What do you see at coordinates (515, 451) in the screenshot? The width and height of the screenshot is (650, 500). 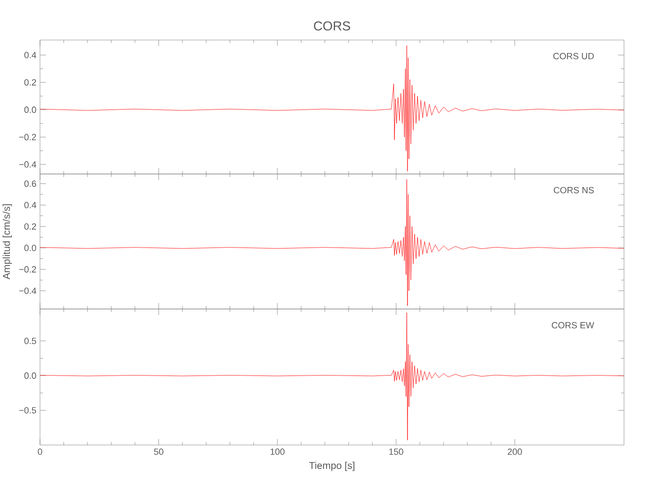 I see `x-tick-label: 200` at bounding box center [515, 451].